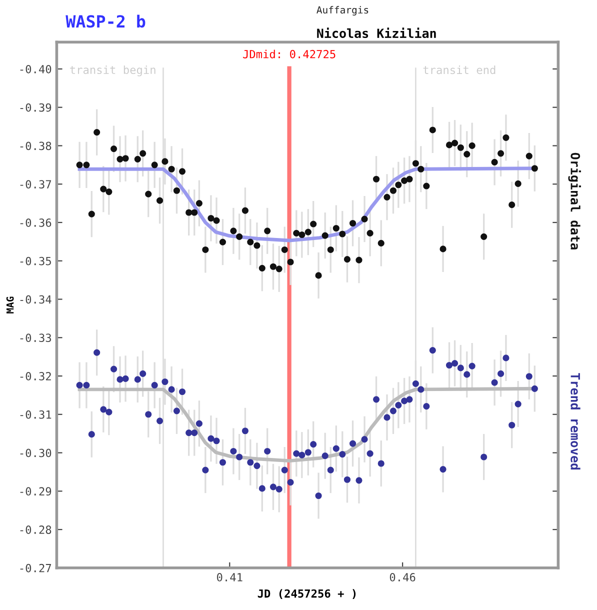  I want to click on y-tick-label: -0.27, so click(36, 568).